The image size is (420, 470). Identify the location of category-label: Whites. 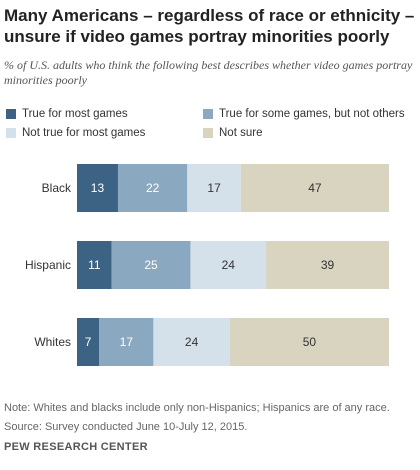
(52, 342).